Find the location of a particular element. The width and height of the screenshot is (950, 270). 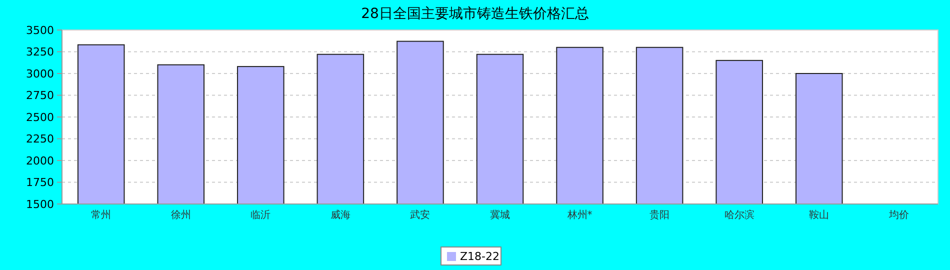

y-tick-label: 2000 is located at coordinates (40, 161).